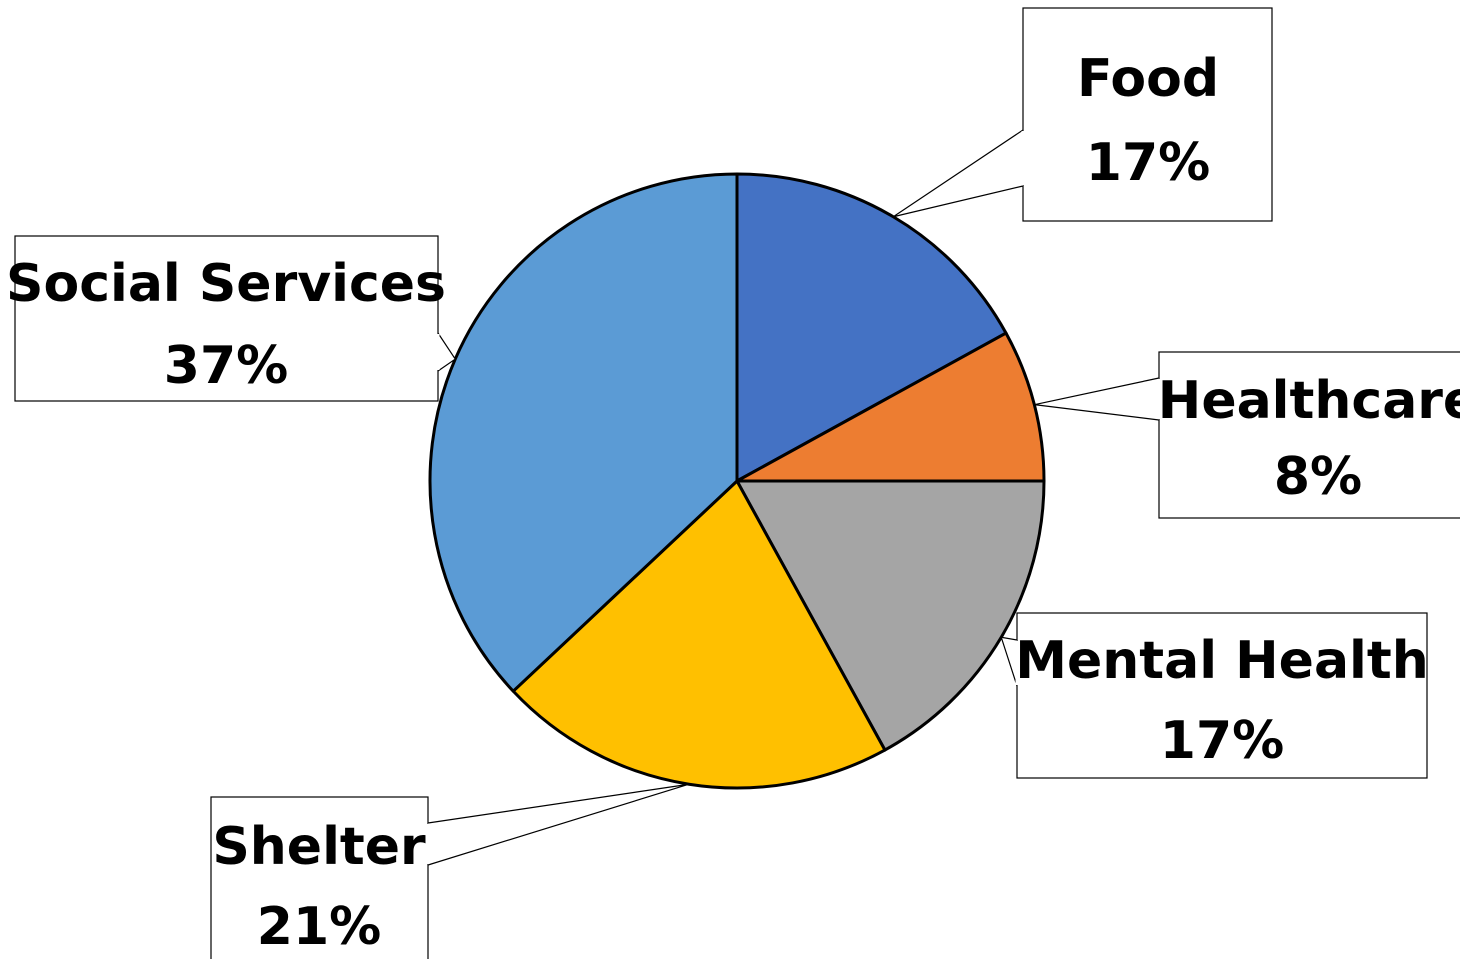 This screenshot has height=959, width=1460. I want to click on callout-category-label: Shelter, so click(319, 847).